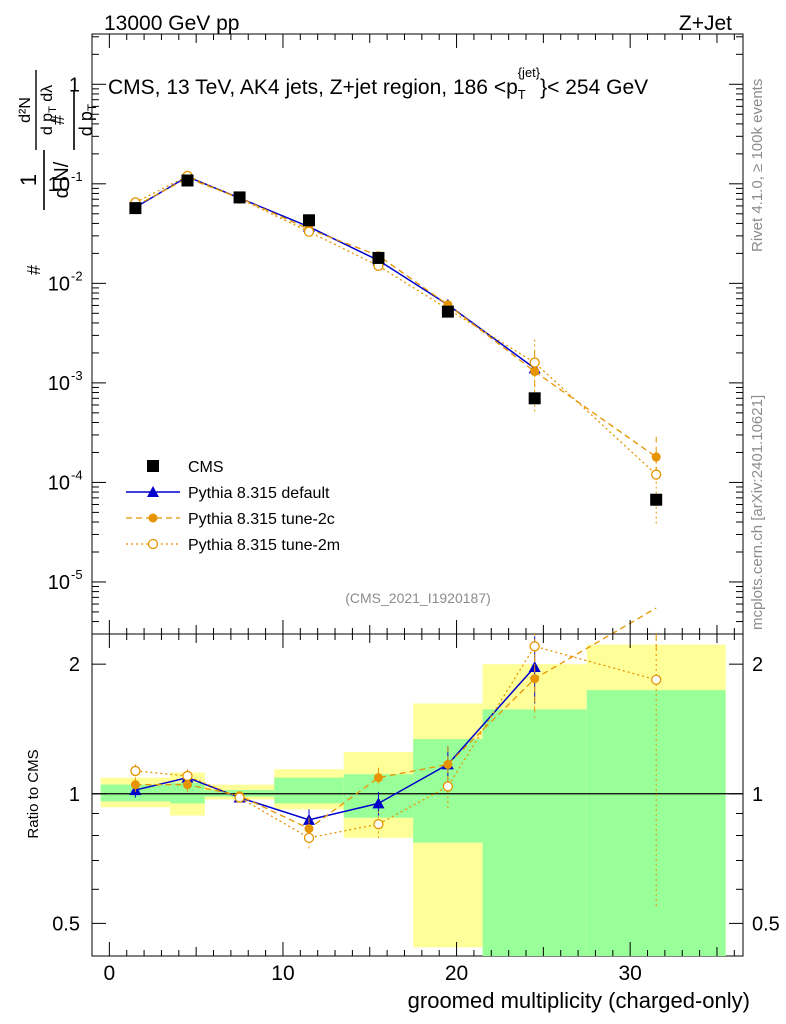  I want to click on main-ytick-label-1: 10, so click(59, 185).